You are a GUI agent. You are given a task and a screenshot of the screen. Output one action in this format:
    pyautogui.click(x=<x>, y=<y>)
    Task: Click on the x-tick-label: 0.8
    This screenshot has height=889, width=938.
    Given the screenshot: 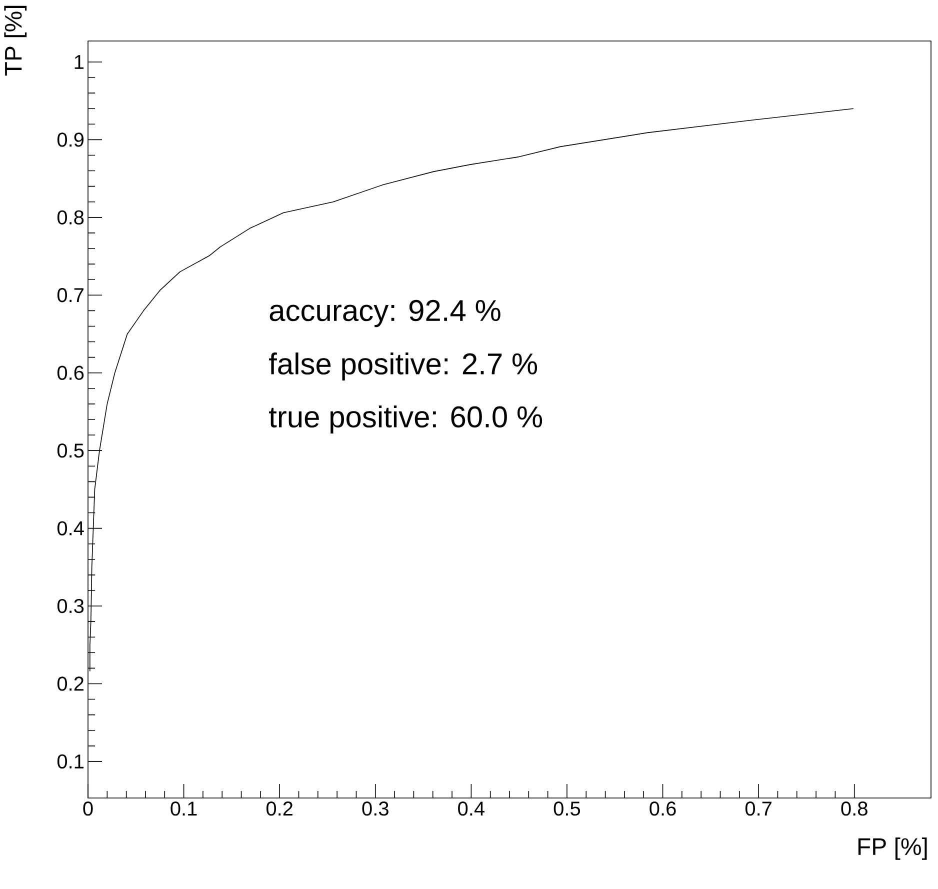 What is the action you would take?
    pyautogui.click(x=854, y=809)
    